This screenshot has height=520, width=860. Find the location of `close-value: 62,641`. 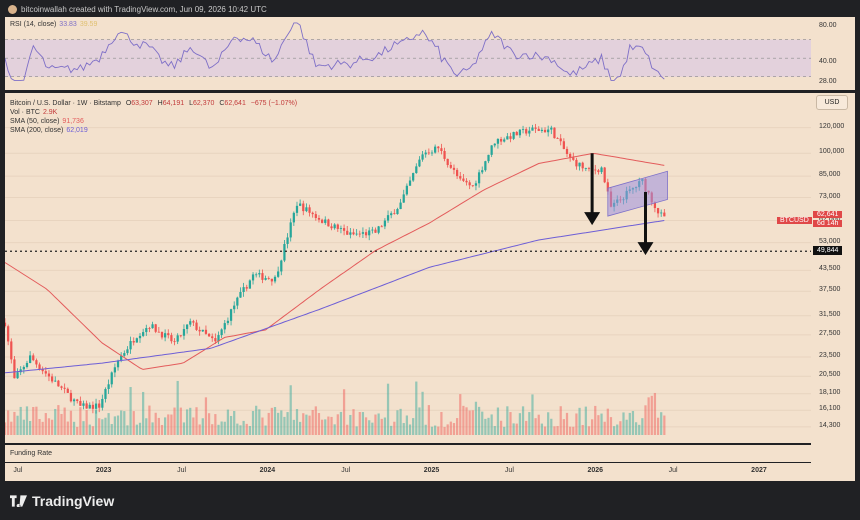

close-value: 62,641 is located at coordinates (235, 103).